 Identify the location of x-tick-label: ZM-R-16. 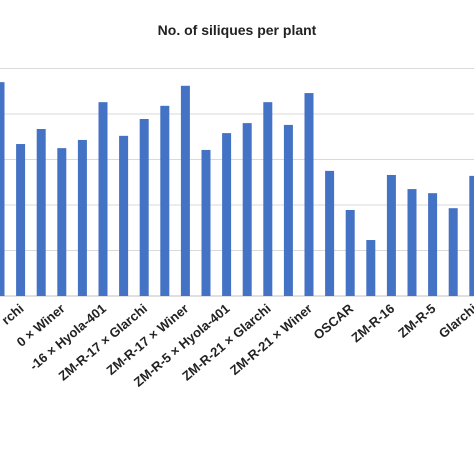
(372, 323).